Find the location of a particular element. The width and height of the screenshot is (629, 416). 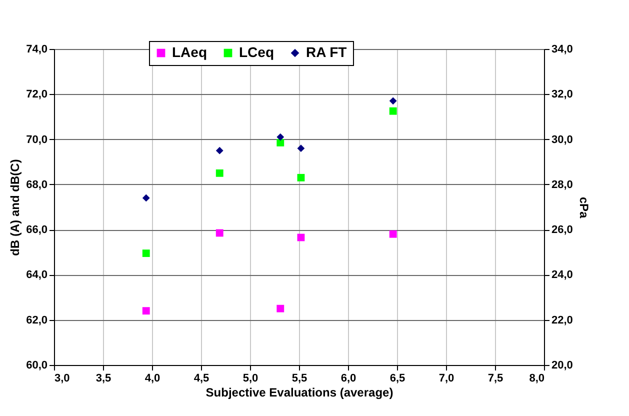

y2-tick-label: 34,0 is located at coordinates (562, 50).